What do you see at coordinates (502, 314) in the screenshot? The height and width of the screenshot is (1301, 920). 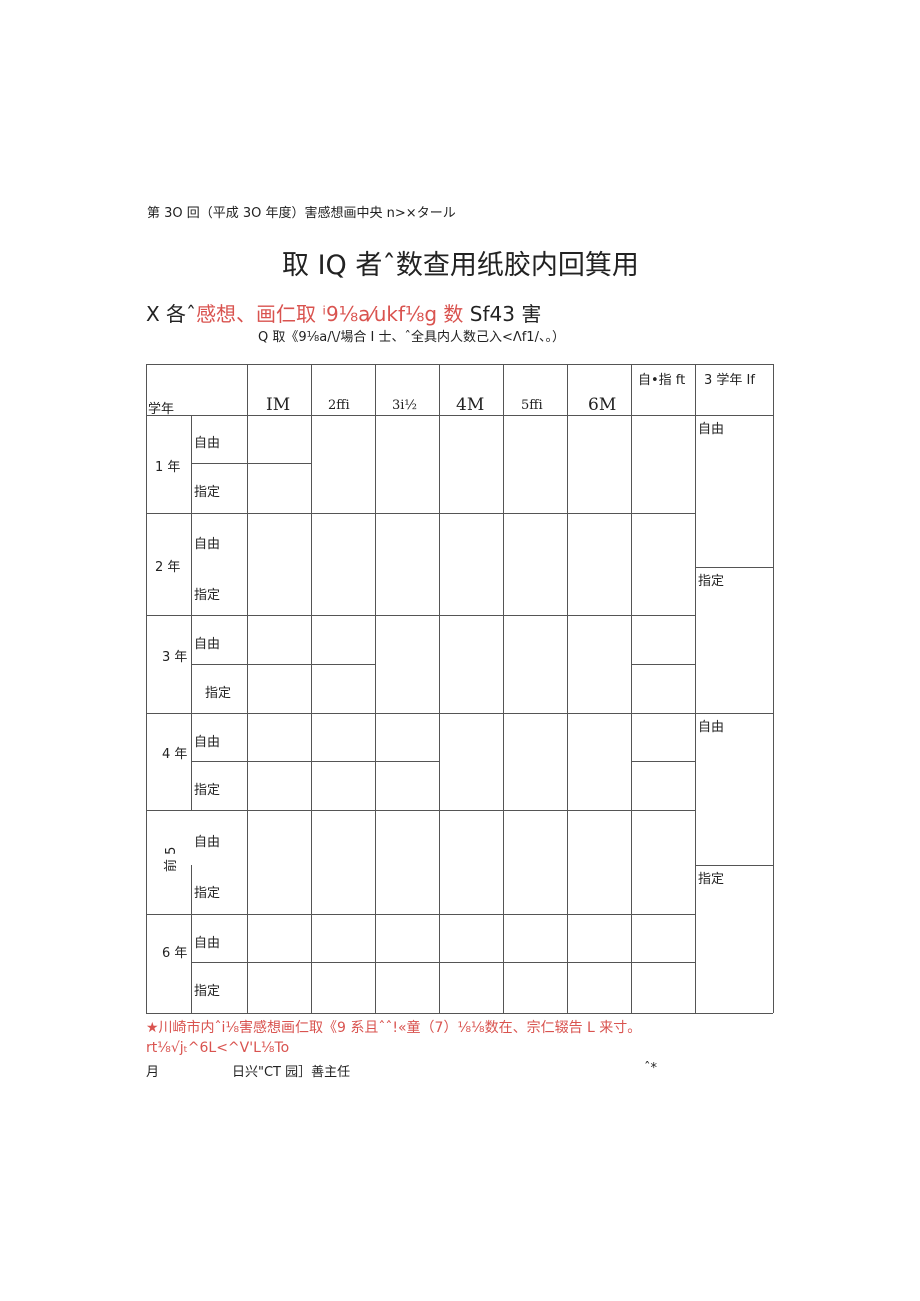 I see `subtitle-suffix: Sf43 害` at bounding box center [502, 314].